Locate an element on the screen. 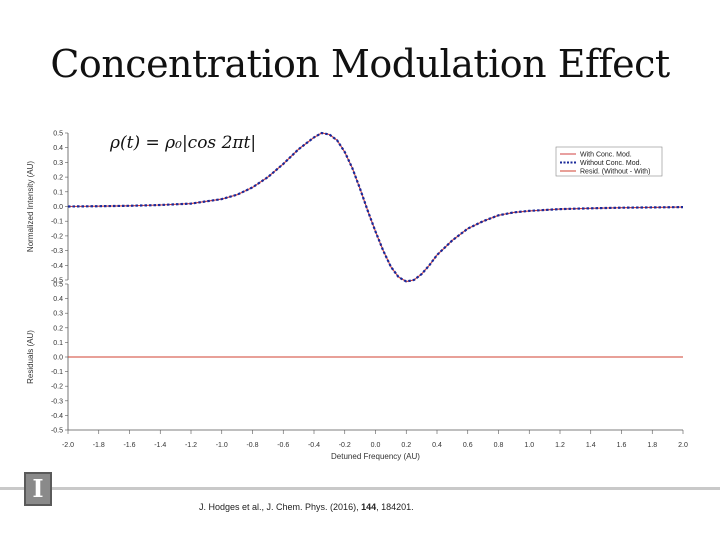 The image size is (720, 540). x-tick-label: -1.0 is located at coordinates (222, 445).